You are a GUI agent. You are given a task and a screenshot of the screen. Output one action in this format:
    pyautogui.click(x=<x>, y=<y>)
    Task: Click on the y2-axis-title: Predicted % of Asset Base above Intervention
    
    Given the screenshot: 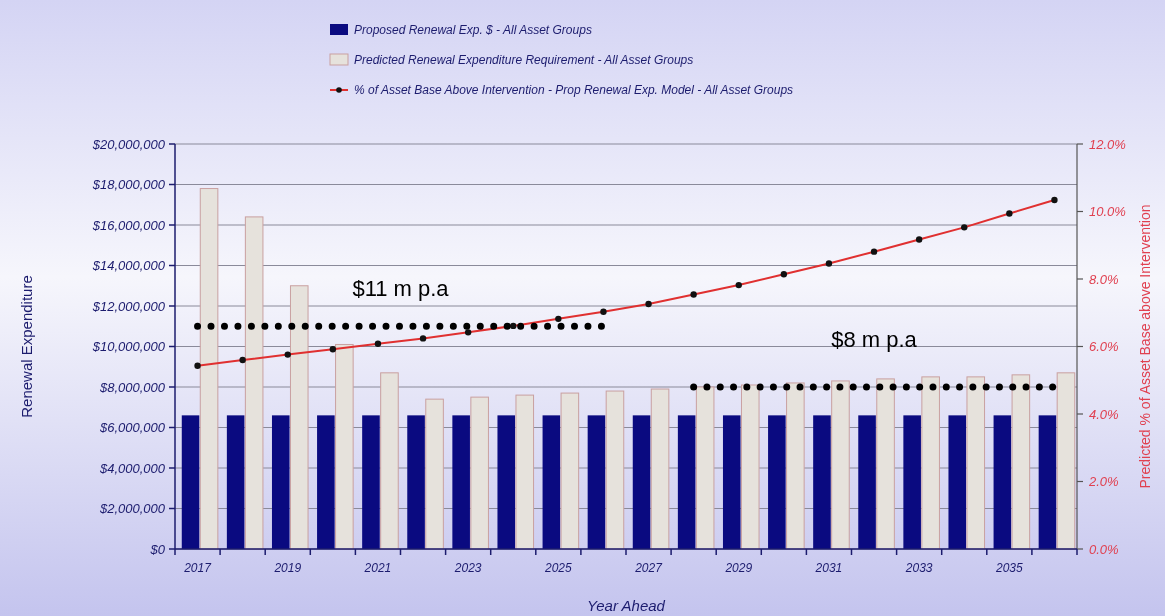 What is the action you would take?
    pyautogui.click(x=1145, y=346)
    